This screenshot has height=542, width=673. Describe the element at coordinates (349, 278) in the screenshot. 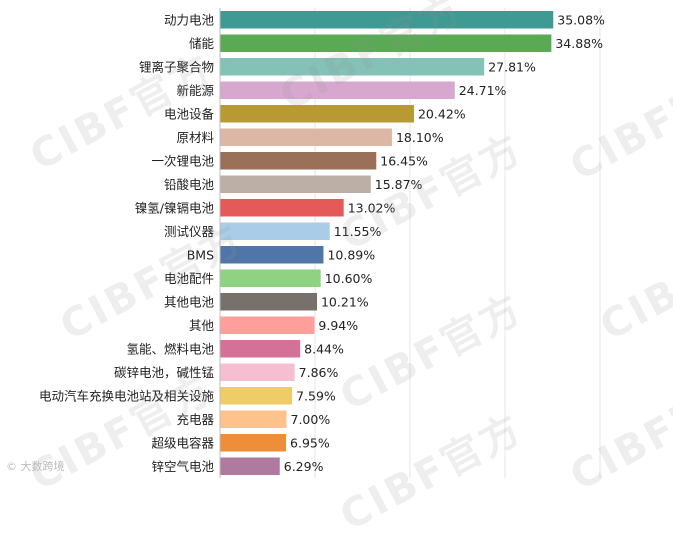

I see `value-label-11: 10.60%` at that location.